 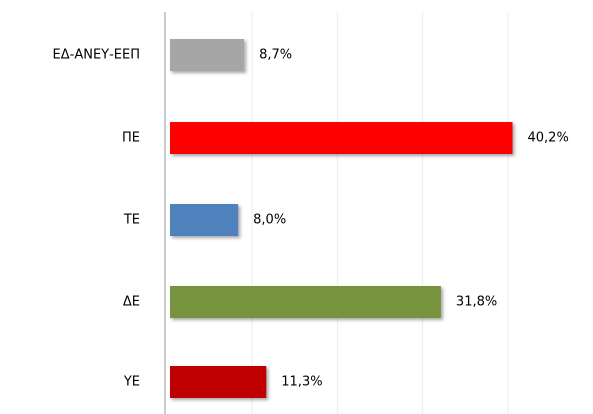 What do you see at coordinates (548, 138) in the screenshot?
I see `value-label: 40,2%` at bounding box center [548, 138].